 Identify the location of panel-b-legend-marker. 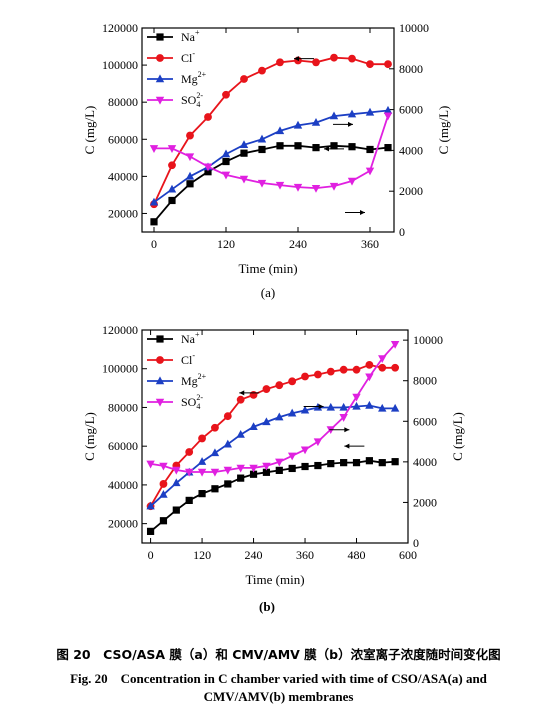
(160, 402).